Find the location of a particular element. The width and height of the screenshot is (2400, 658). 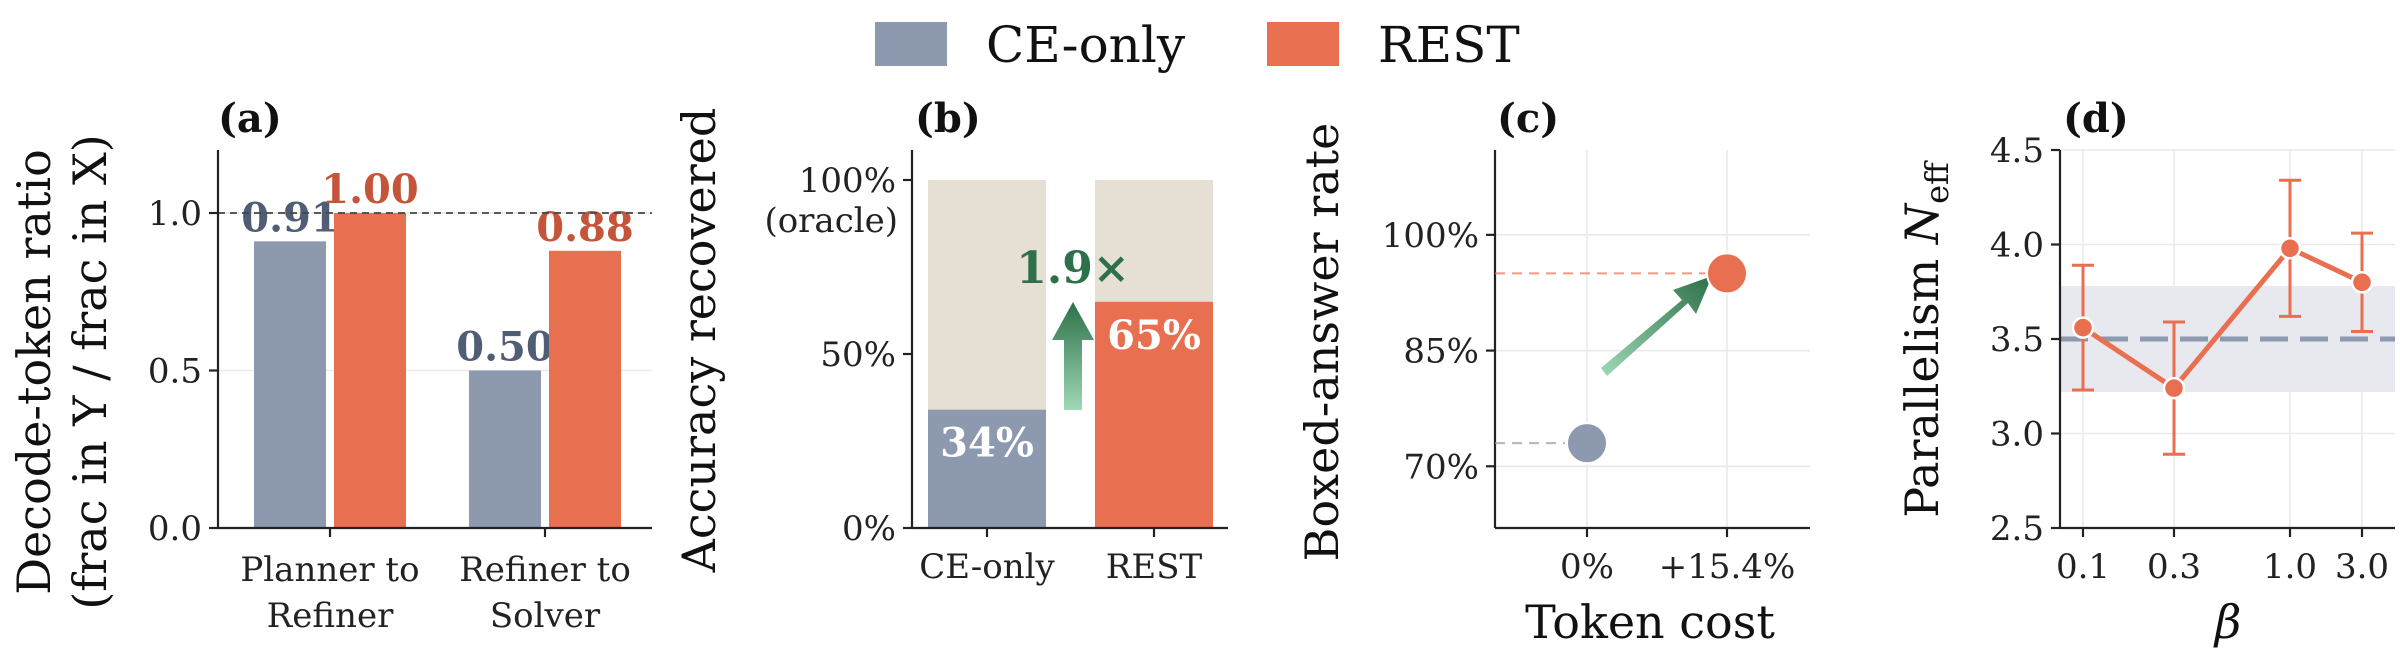

y-tick-label: 50% is located at coordinates (858, 355).